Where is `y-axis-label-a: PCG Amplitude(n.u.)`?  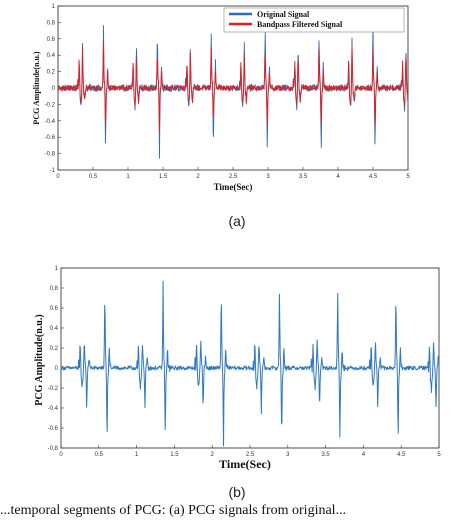
y-axis-label-a: PCG Amplitude(n.u.) is located at coordinates (36, 87).